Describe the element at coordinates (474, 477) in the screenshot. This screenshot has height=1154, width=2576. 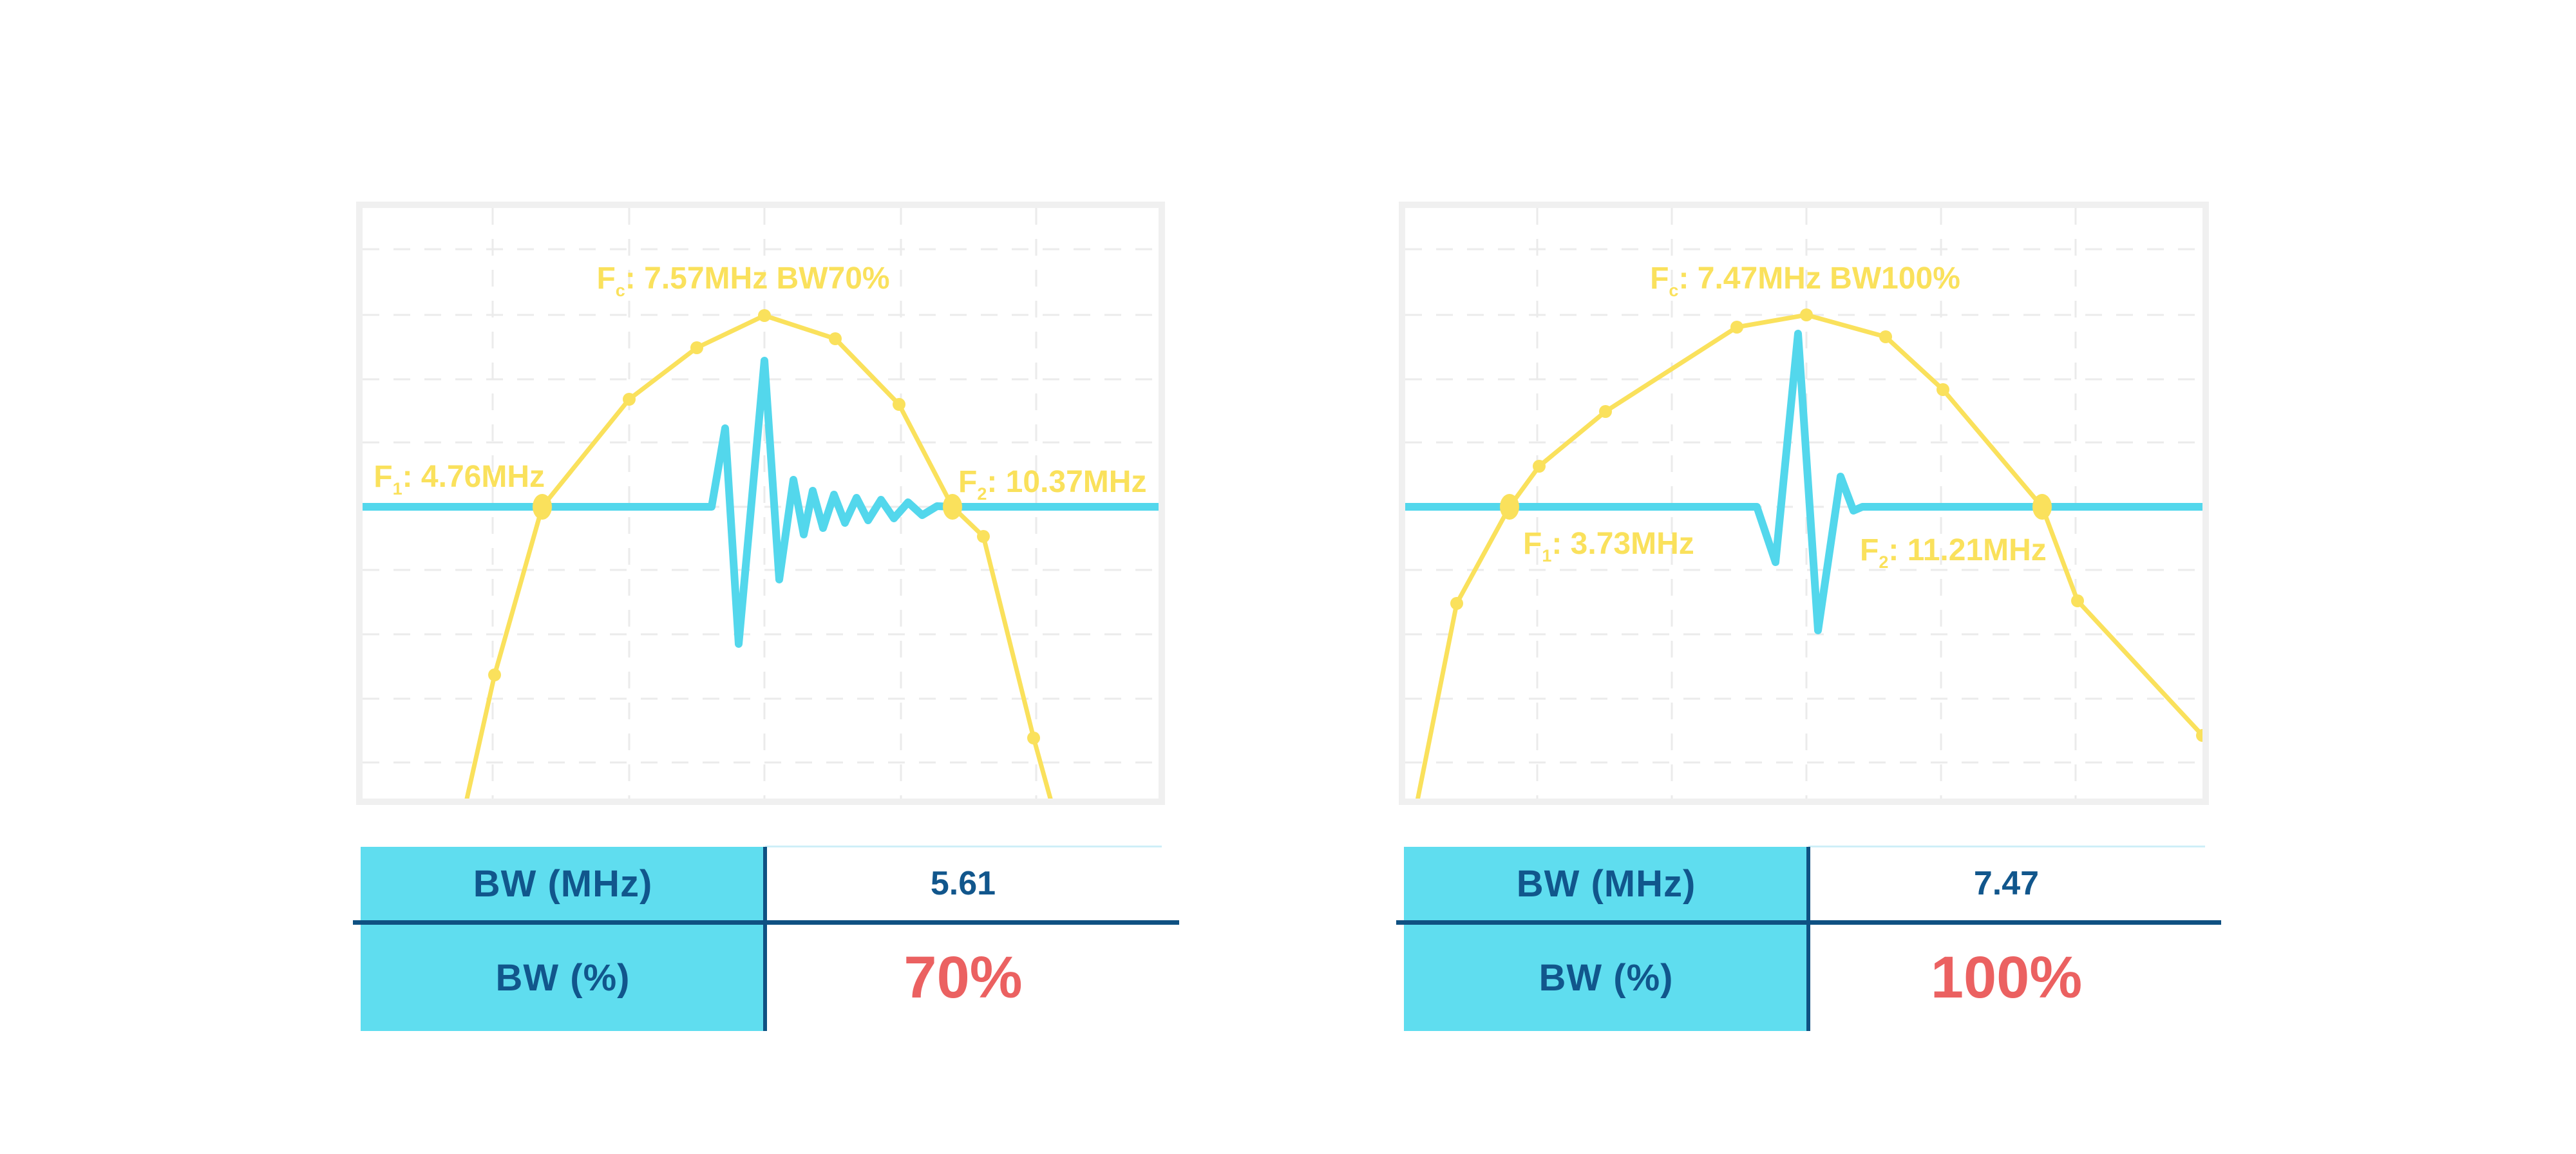
I see `f1-text: : 4.76MHz` at that location.